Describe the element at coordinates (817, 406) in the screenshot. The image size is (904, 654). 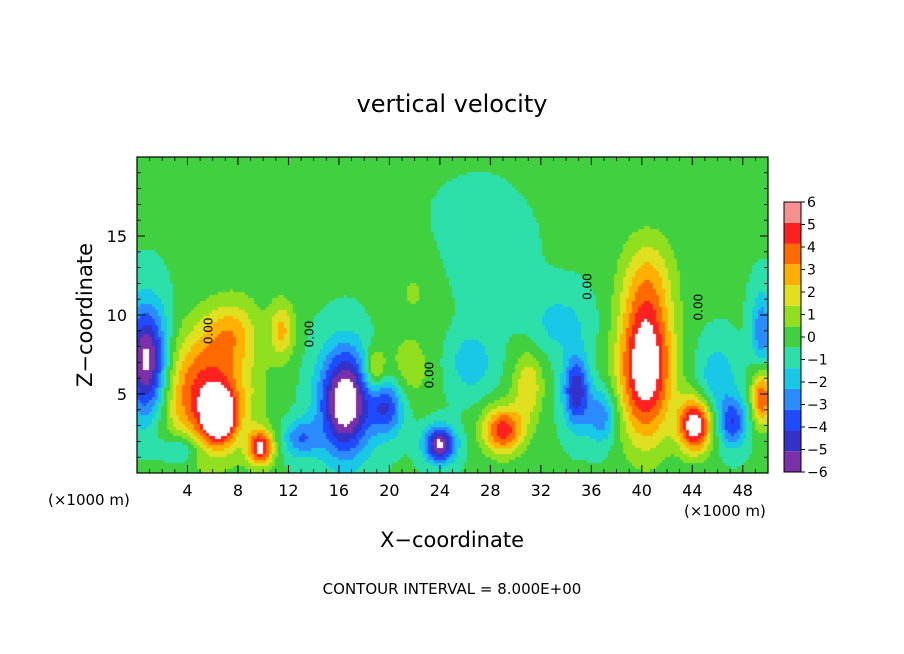
I see `colorbar-label: −3` at that location.